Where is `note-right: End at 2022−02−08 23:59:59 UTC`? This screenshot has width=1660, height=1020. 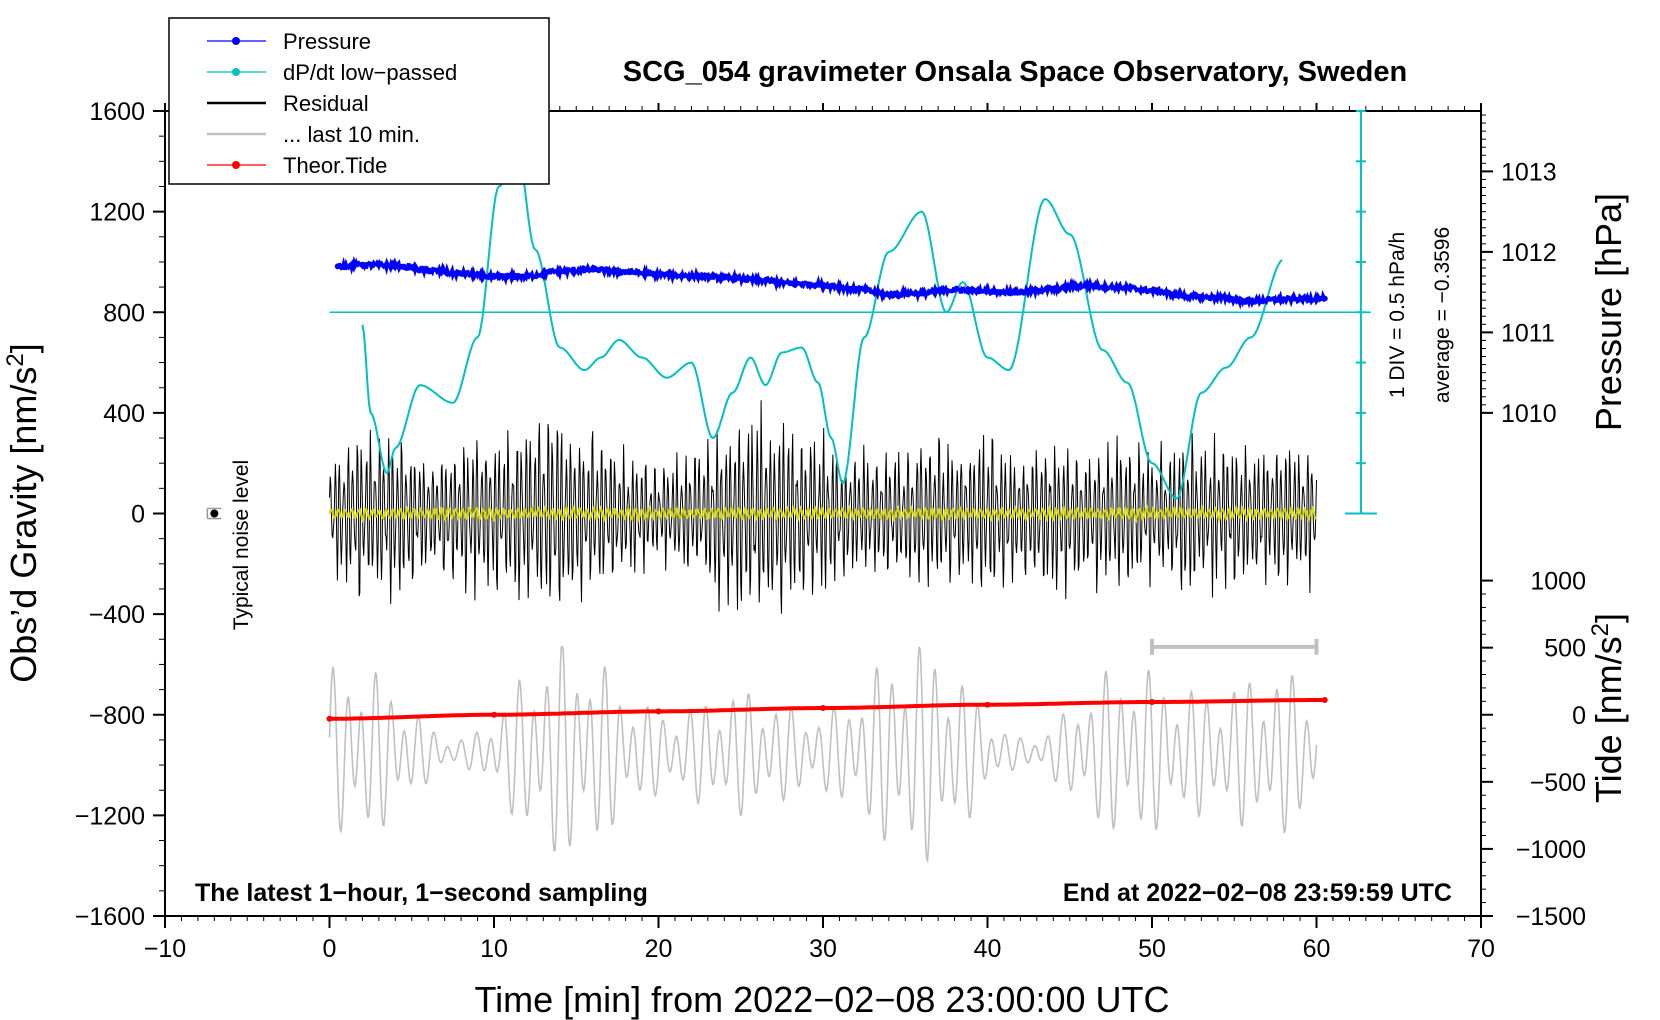
note-right: End at 2022−02−08 23:59:59 UTC is located at coordinates (1257, 893).